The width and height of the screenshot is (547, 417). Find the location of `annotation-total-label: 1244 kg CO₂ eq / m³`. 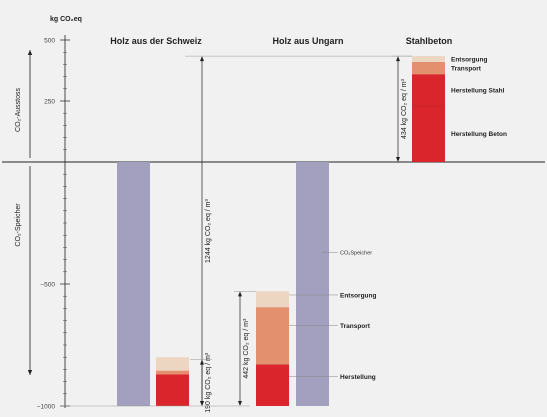

annotation-total-label: 1244 kg CO₂ eq / m³ is located at coordinates (208, 230).